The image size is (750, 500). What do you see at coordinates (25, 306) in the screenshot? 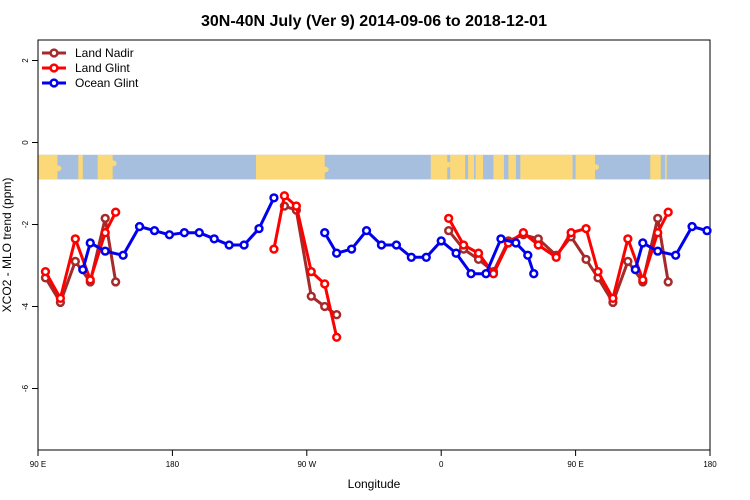
I see `y-tick-label: -4` at bounding box center [25, 306].